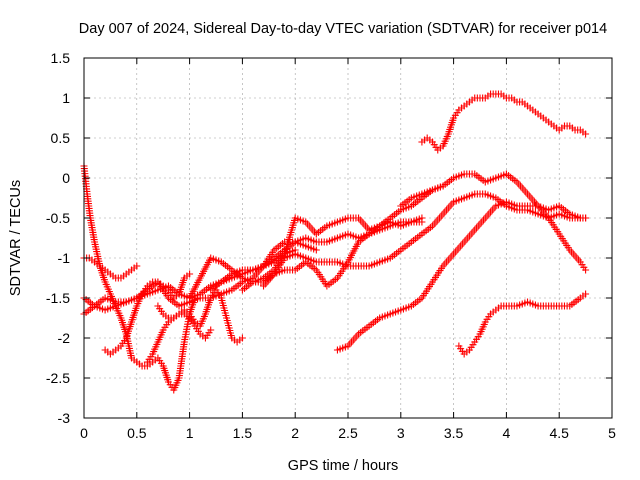 The height and width of the screenshot is (480, 640). Describe the element at coordinates (64, 258) in the screenshot. I see `y-tick-label: -1` at that location.